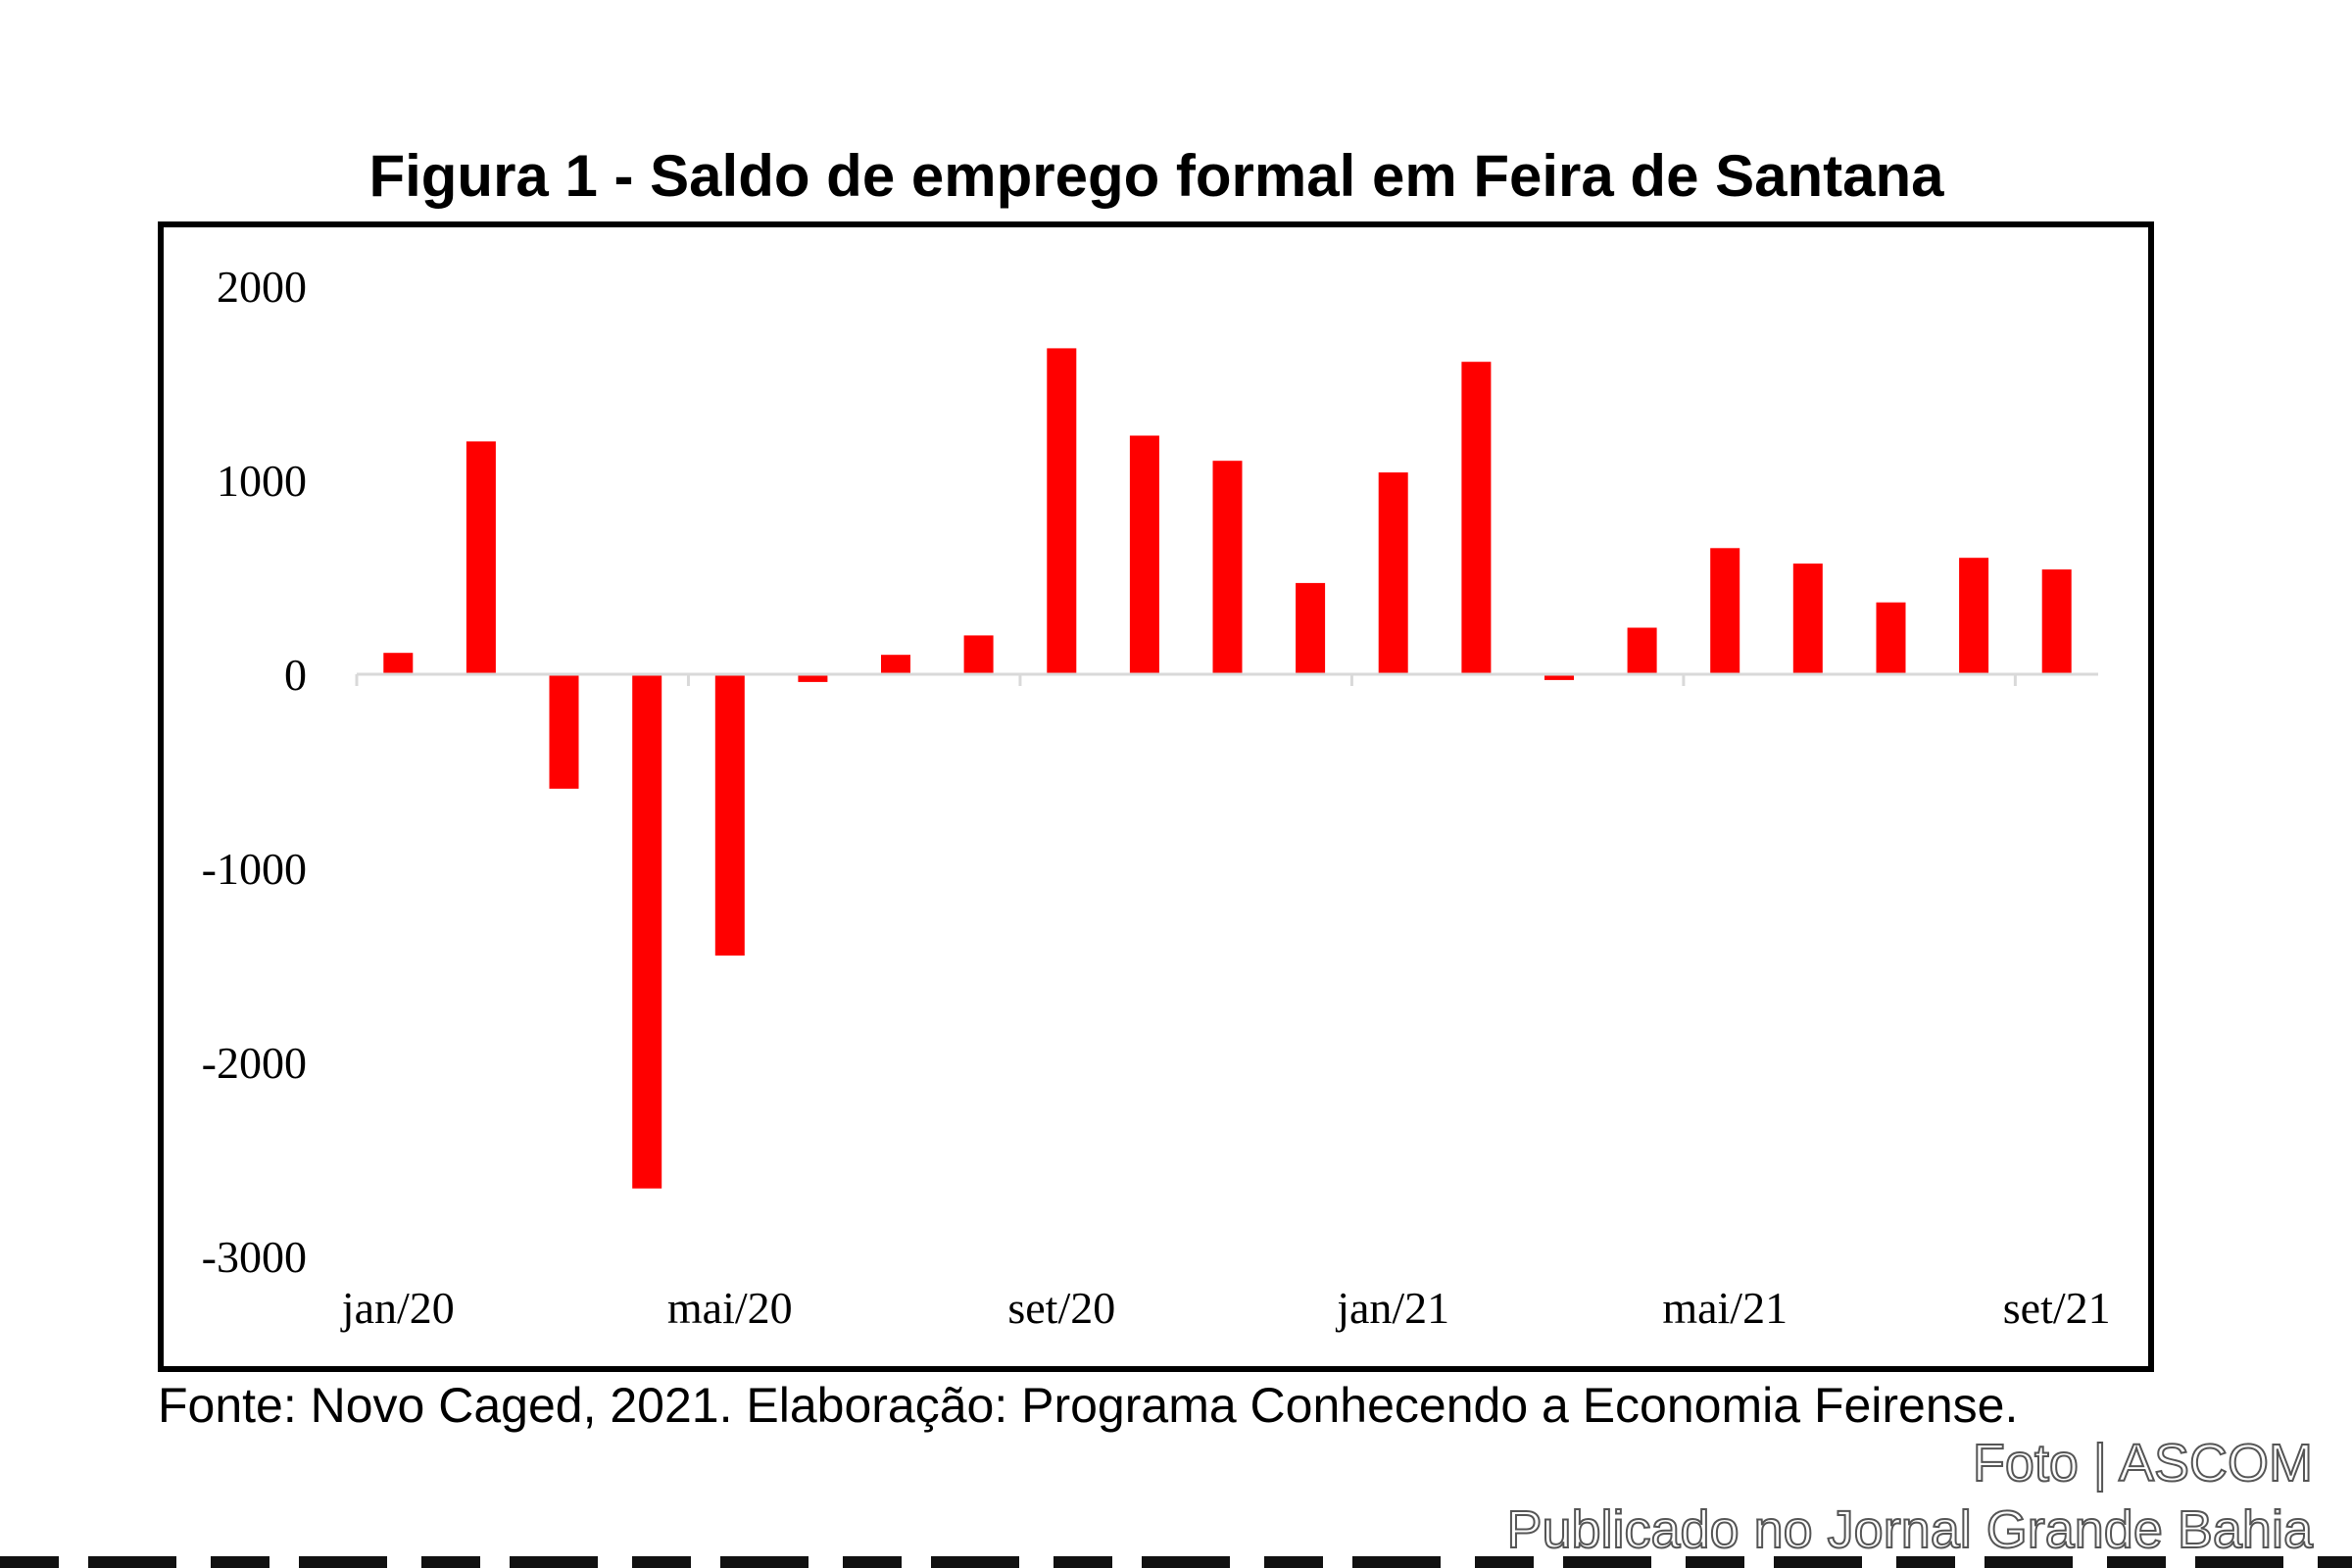  Describe the element at coordinates (1909, 1529) in the screenshot. I see `publisher-watermark: Publicado no Jornal Grande Bahia` at that location.